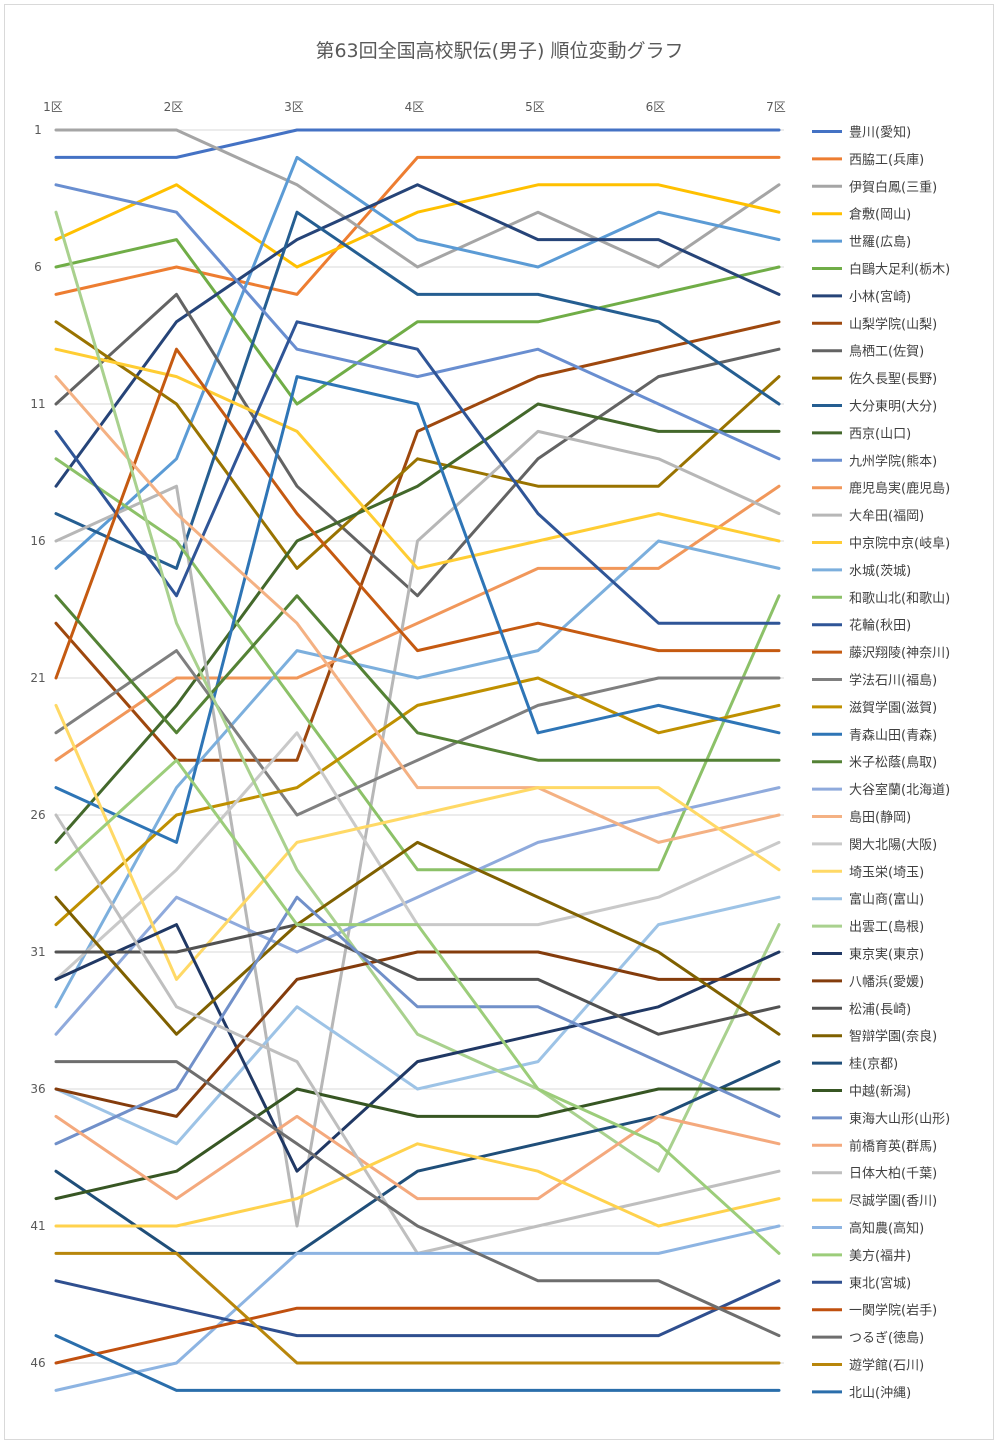  I want to click on legend-label: 花輪(秋田), so click(880, 626).